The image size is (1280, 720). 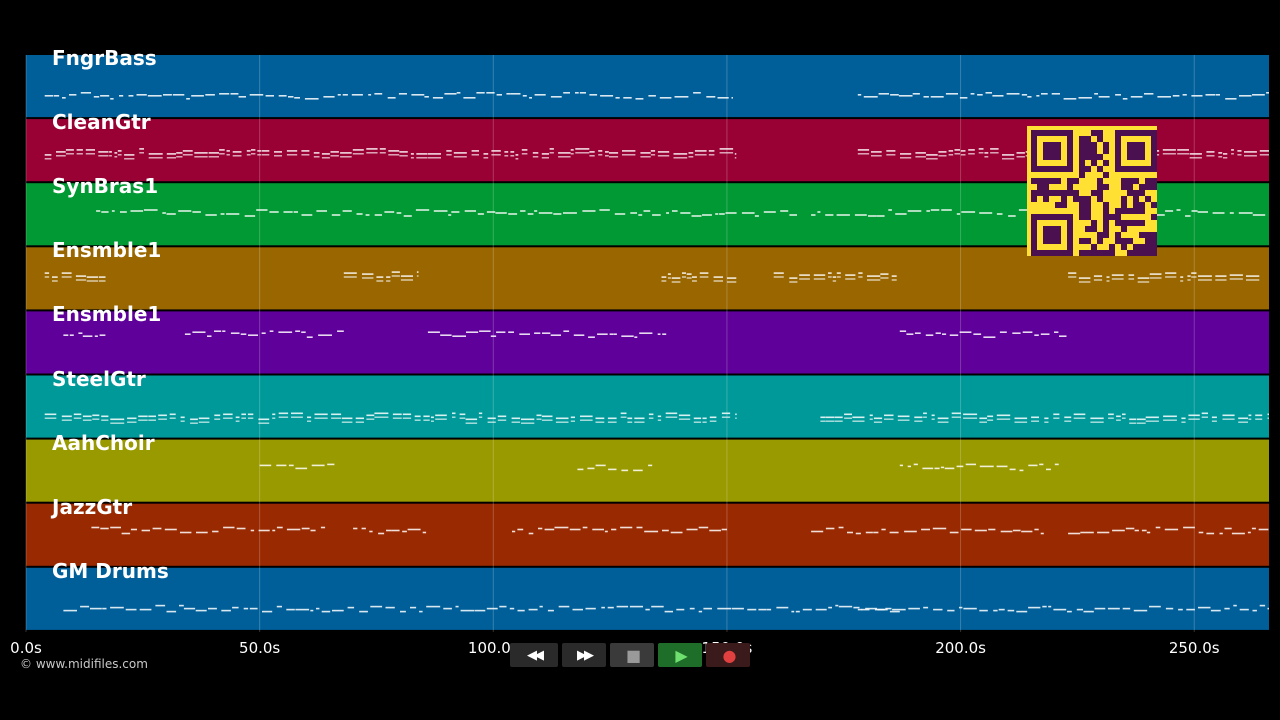 I want to click on record-button: ●, so click(x=728, y=655).